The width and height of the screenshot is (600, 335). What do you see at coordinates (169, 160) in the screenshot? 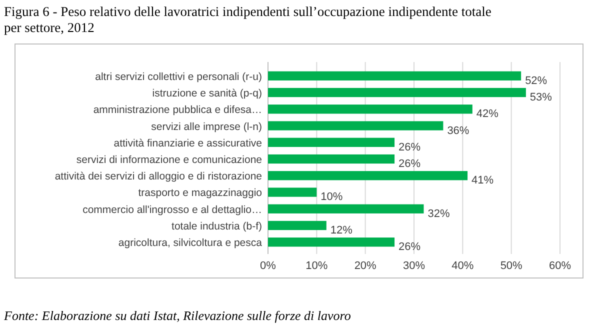
I see `y-tick-label: servizi di informazione e comunicazione` at bounding box center [169, 160].